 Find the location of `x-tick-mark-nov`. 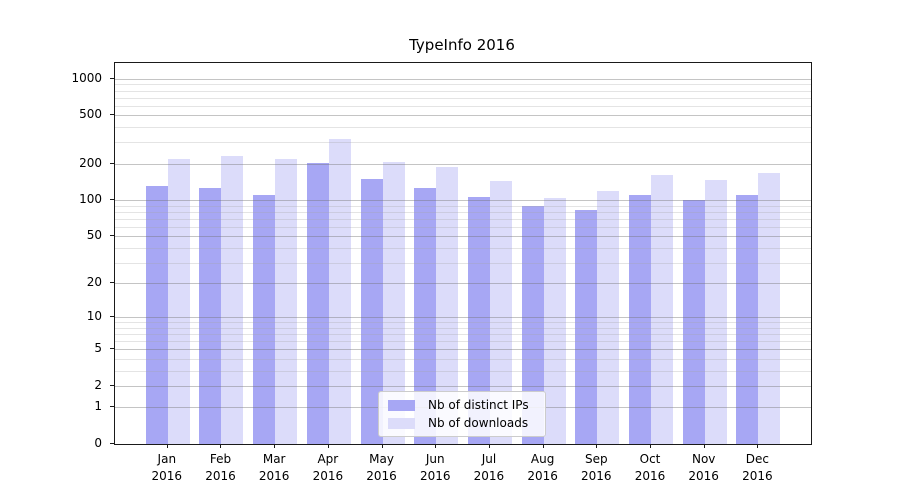

x-tick-mark-nov is located at coordinates (704, 446).